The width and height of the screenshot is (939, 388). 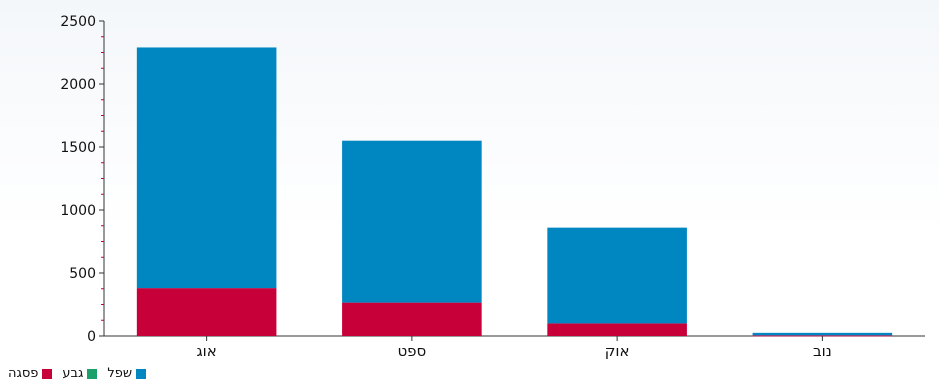 I want to click on legend-label-low: שפל, so click(x=120, y=373).